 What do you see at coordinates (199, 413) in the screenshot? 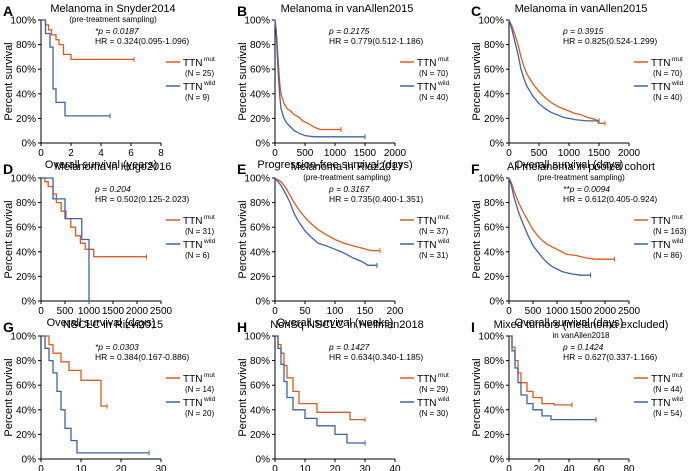
I see `legend-count: (N = 20)` at bounding box center [199, 413].